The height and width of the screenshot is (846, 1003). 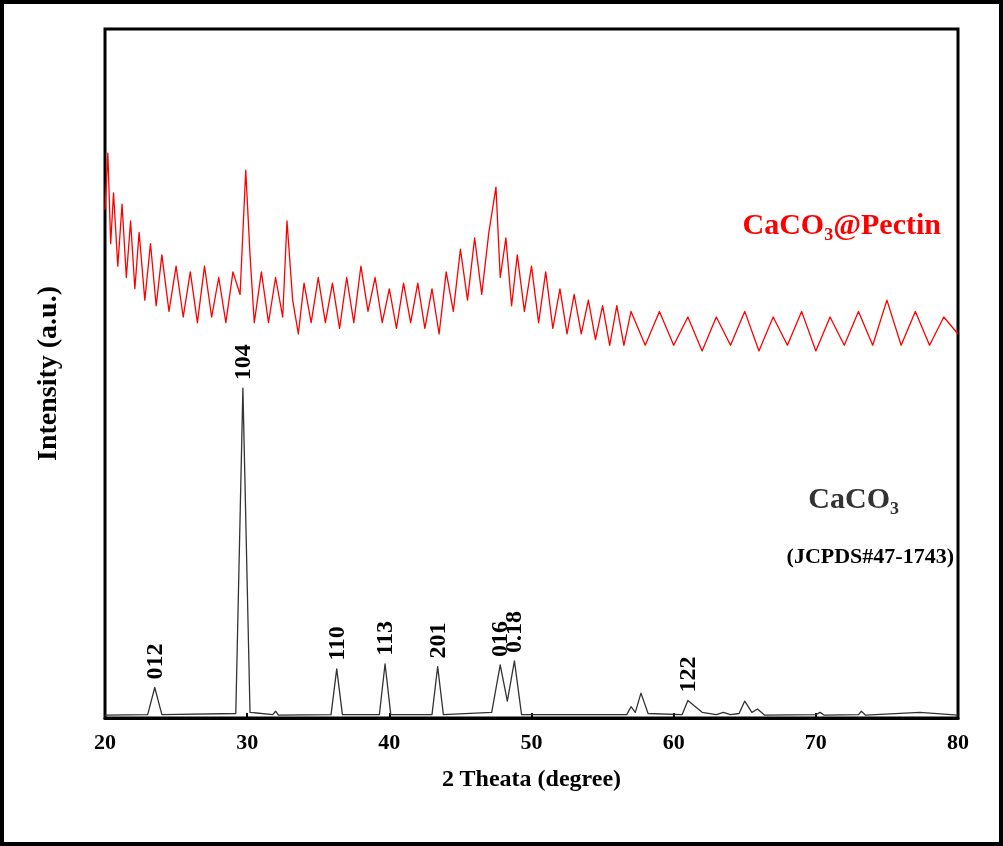 I want to click on x-tick-label: 50, so click(x=531, y=741).